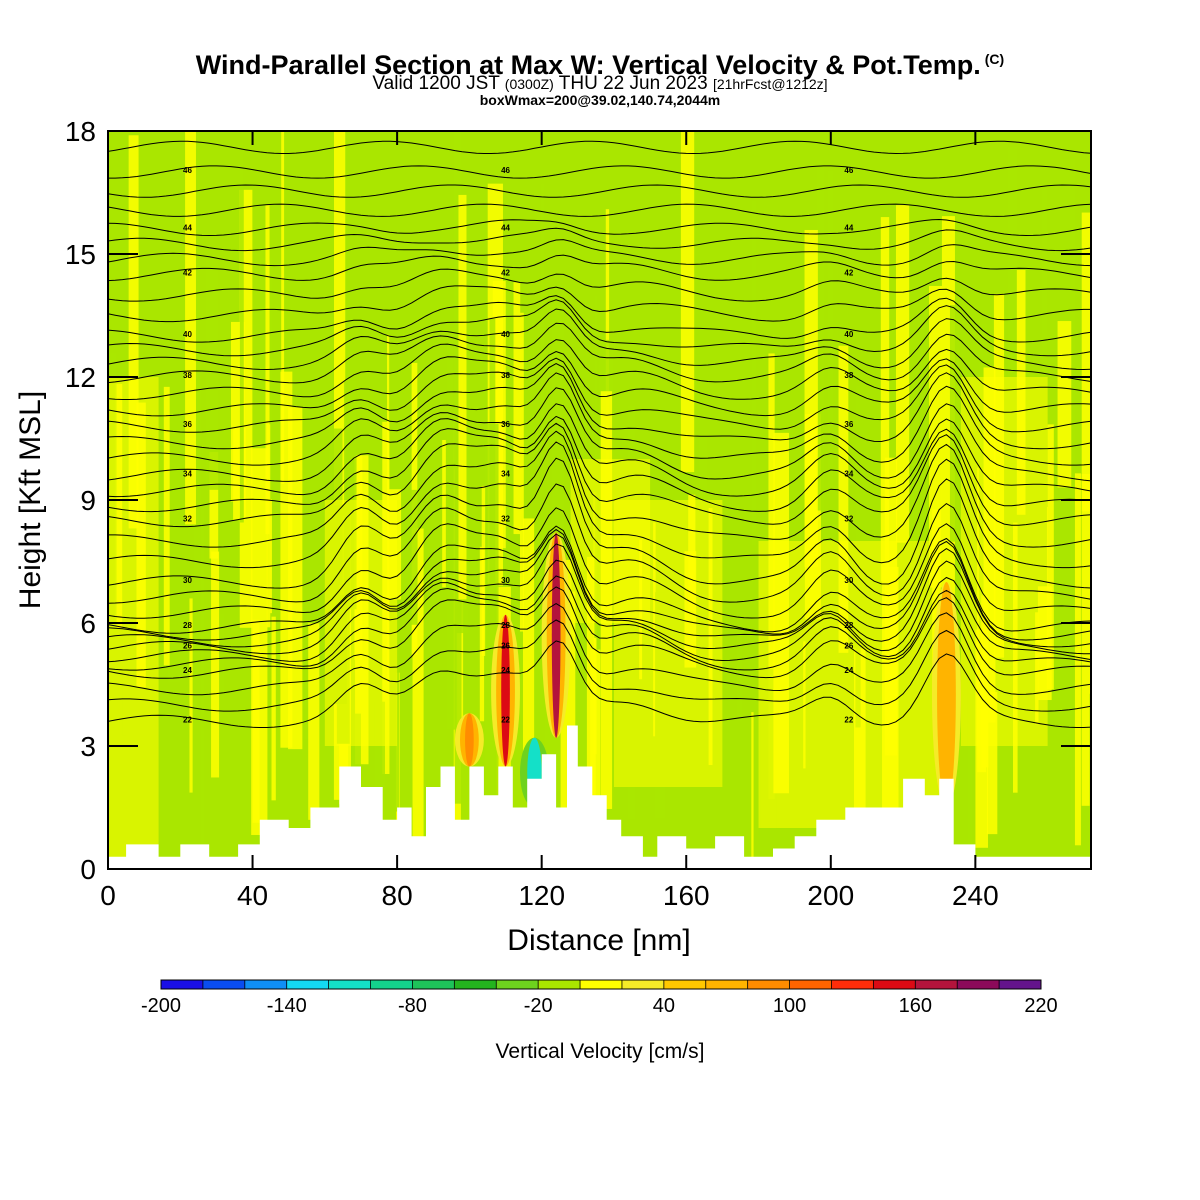 This screenshot has width=1200, height=1200. What do you see at coordinates (664, 1006) in the screenshot?
I see `colorbar-tick-label: 40` at bounding box center [664, 1006].